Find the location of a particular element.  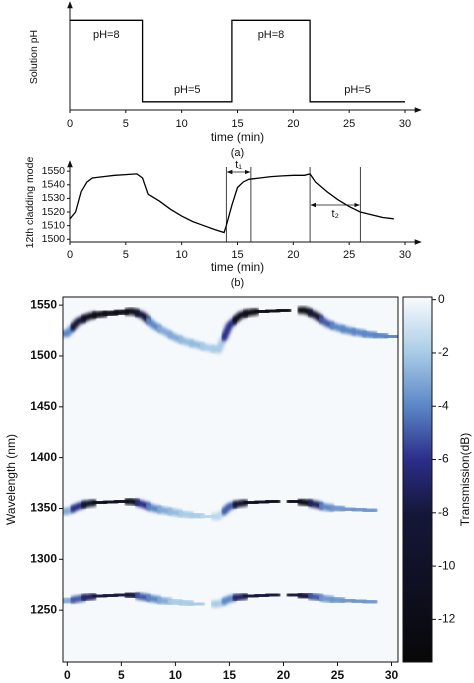

colorbar-tick-label: -8 is located at coordinates (443, 512).